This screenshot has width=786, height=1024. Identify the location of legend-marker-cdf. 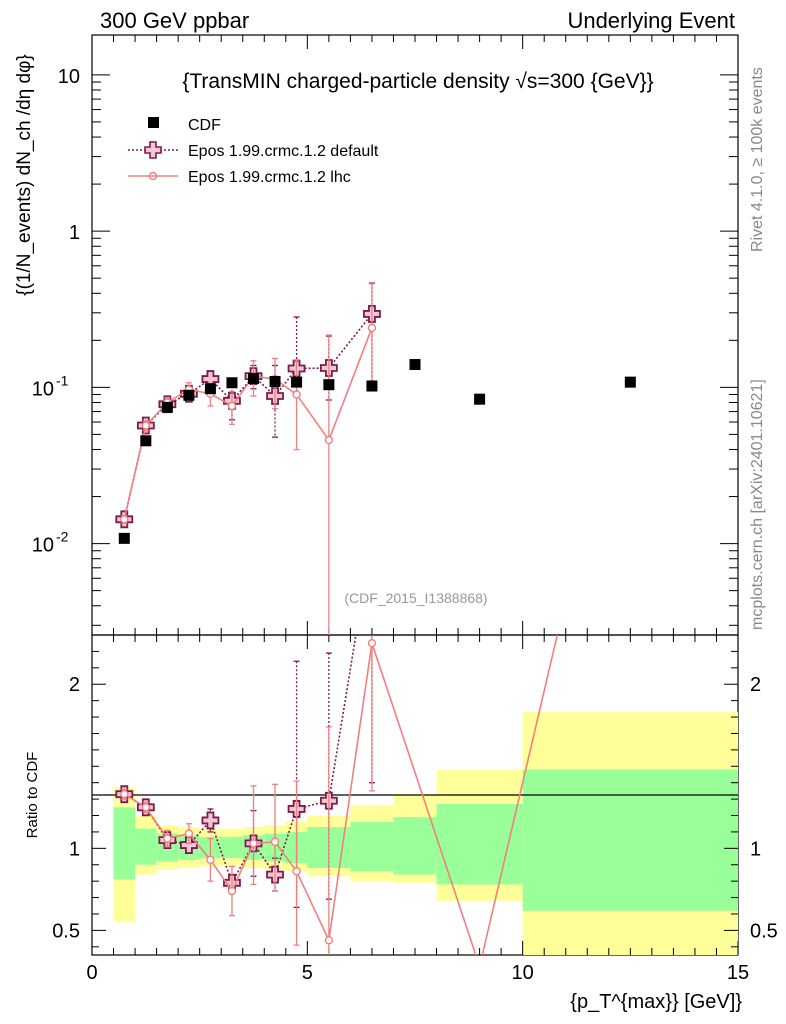
(153, 122).